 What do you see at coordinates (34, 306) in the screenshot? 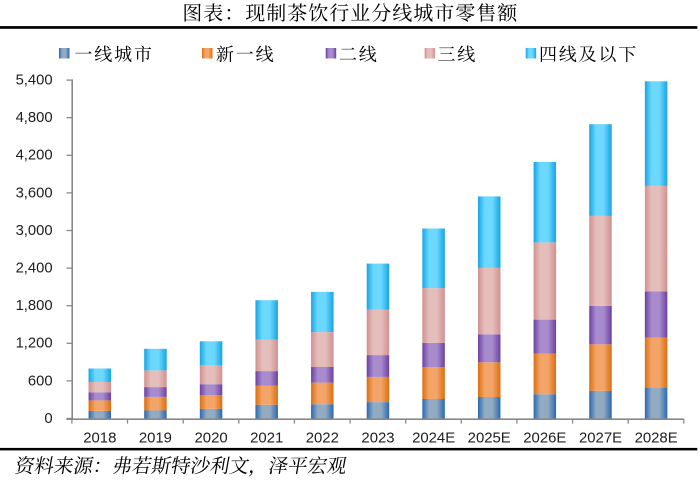
I see `svg-text: 1,800` at bounding box center [34, 306].